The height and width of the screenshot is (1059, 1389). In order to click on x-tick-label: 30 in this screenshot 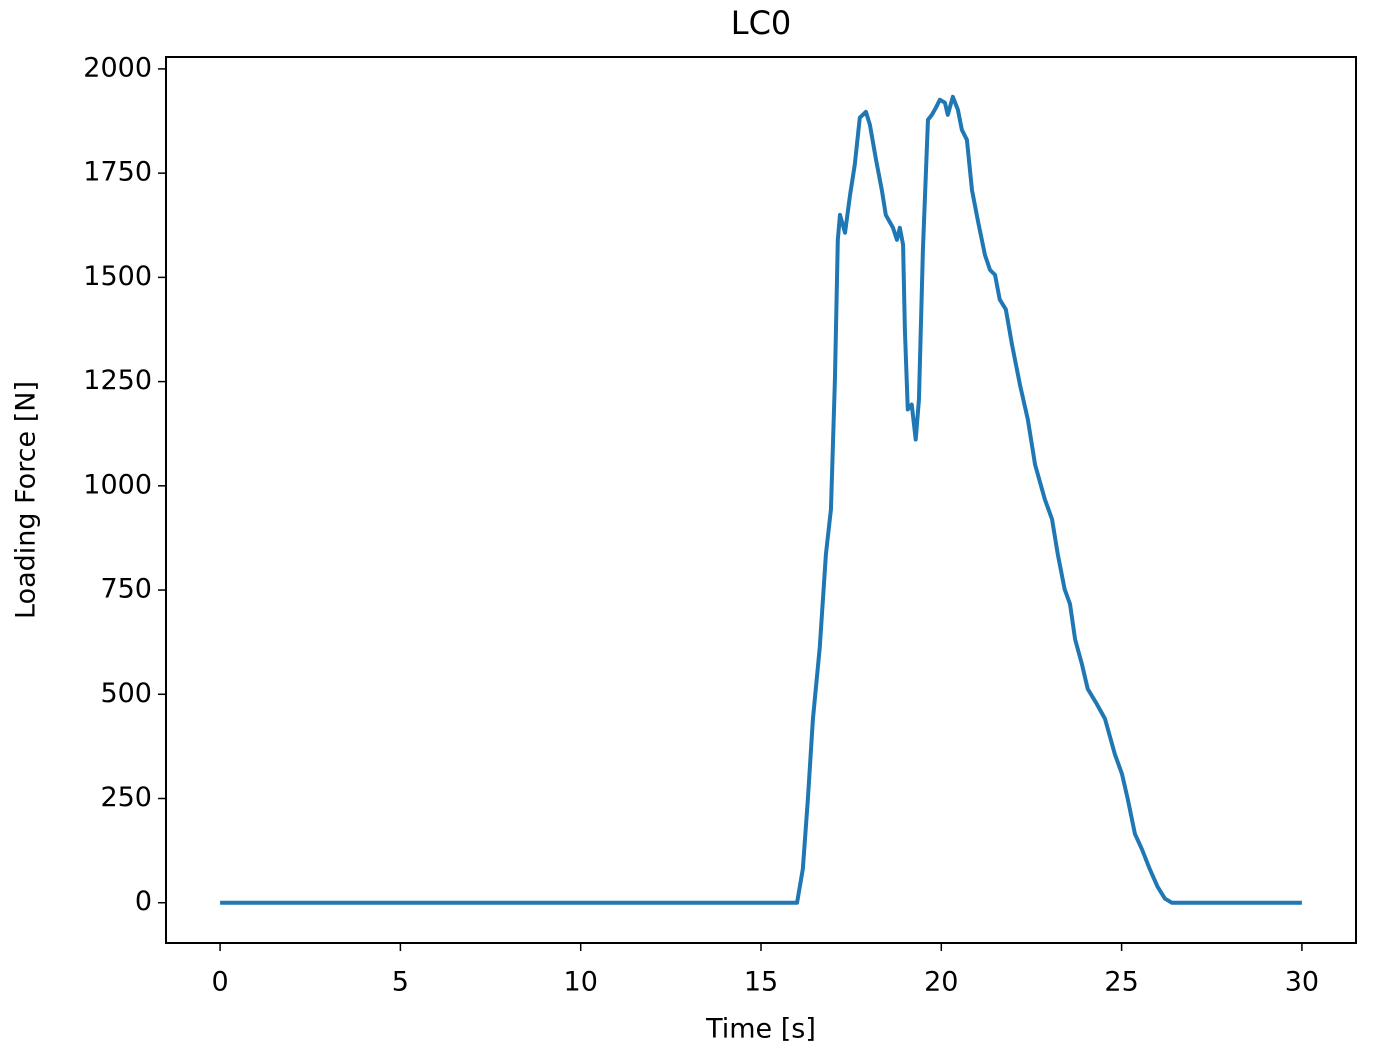, I will do `click(1302, 982)`.